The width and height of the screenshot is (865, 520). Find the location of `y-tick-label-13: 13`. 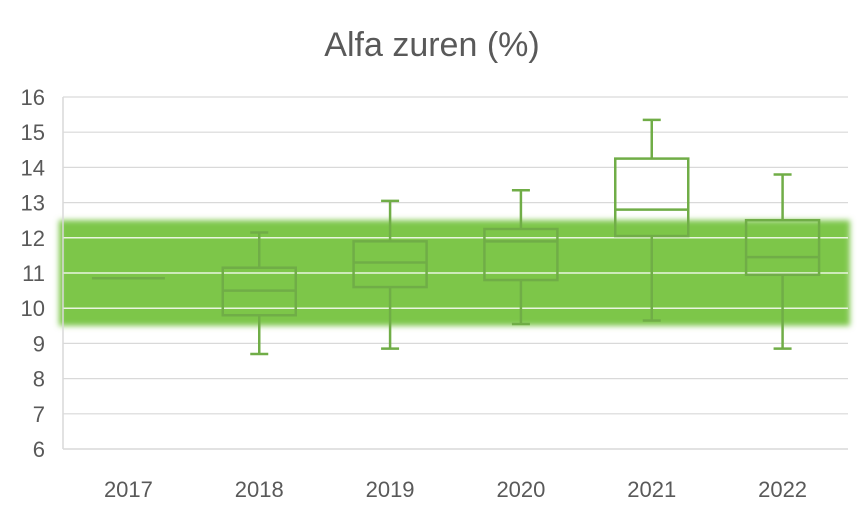

y-tick-label-13: 13 is located at coordinates (33, 203).